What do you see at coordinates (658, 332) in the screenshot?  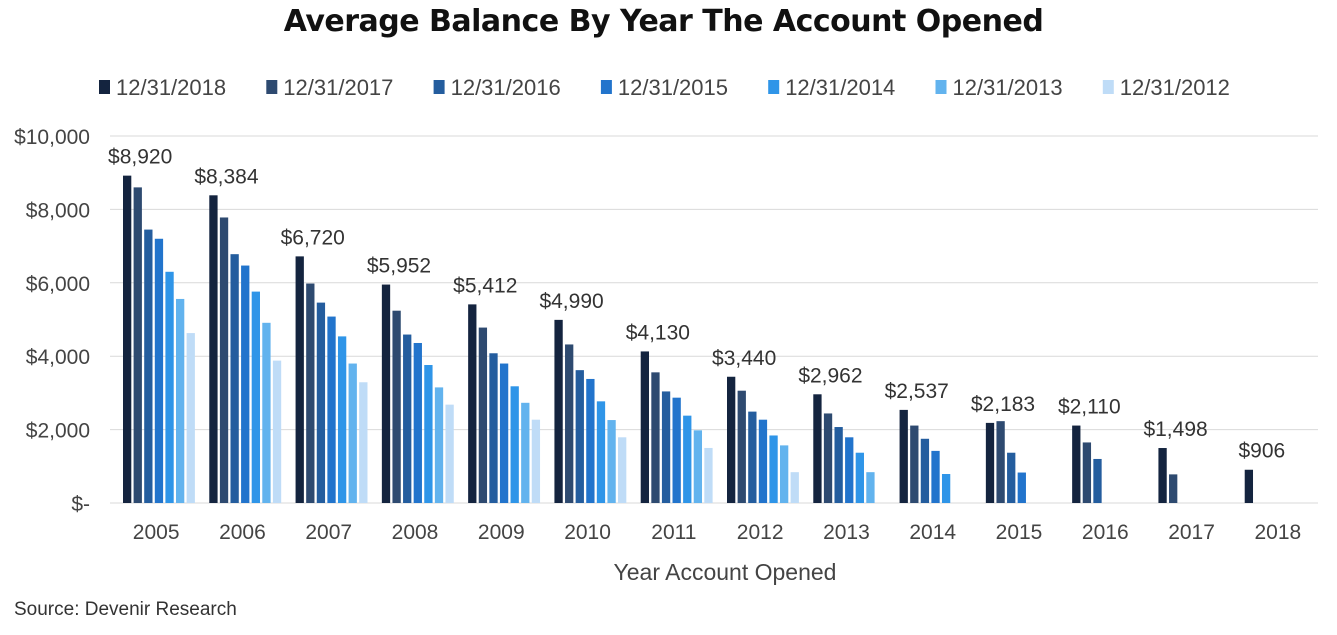 I see `data-label: $4,130` at bounding box center [658, 332].